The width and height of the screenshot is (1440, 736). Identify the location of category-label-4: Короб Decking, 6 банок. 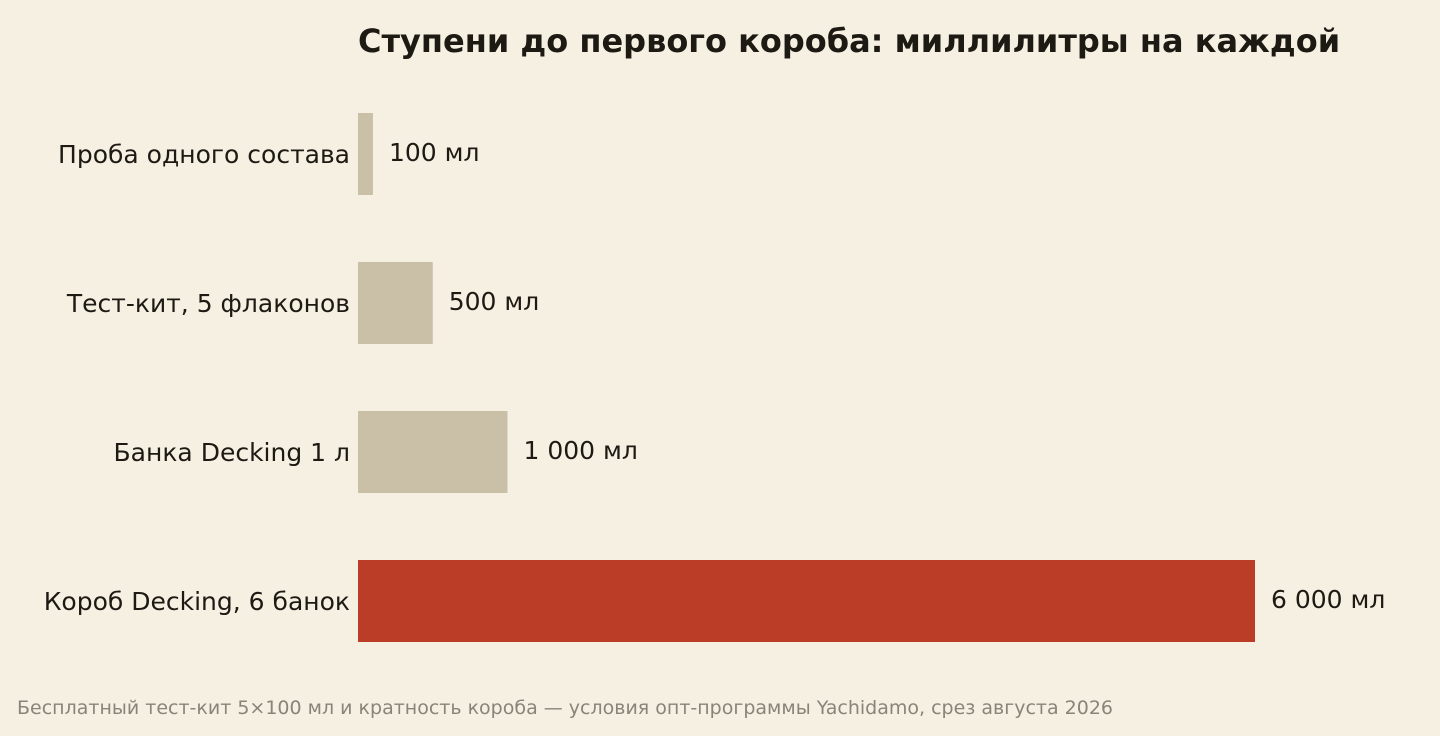
(197, 601).